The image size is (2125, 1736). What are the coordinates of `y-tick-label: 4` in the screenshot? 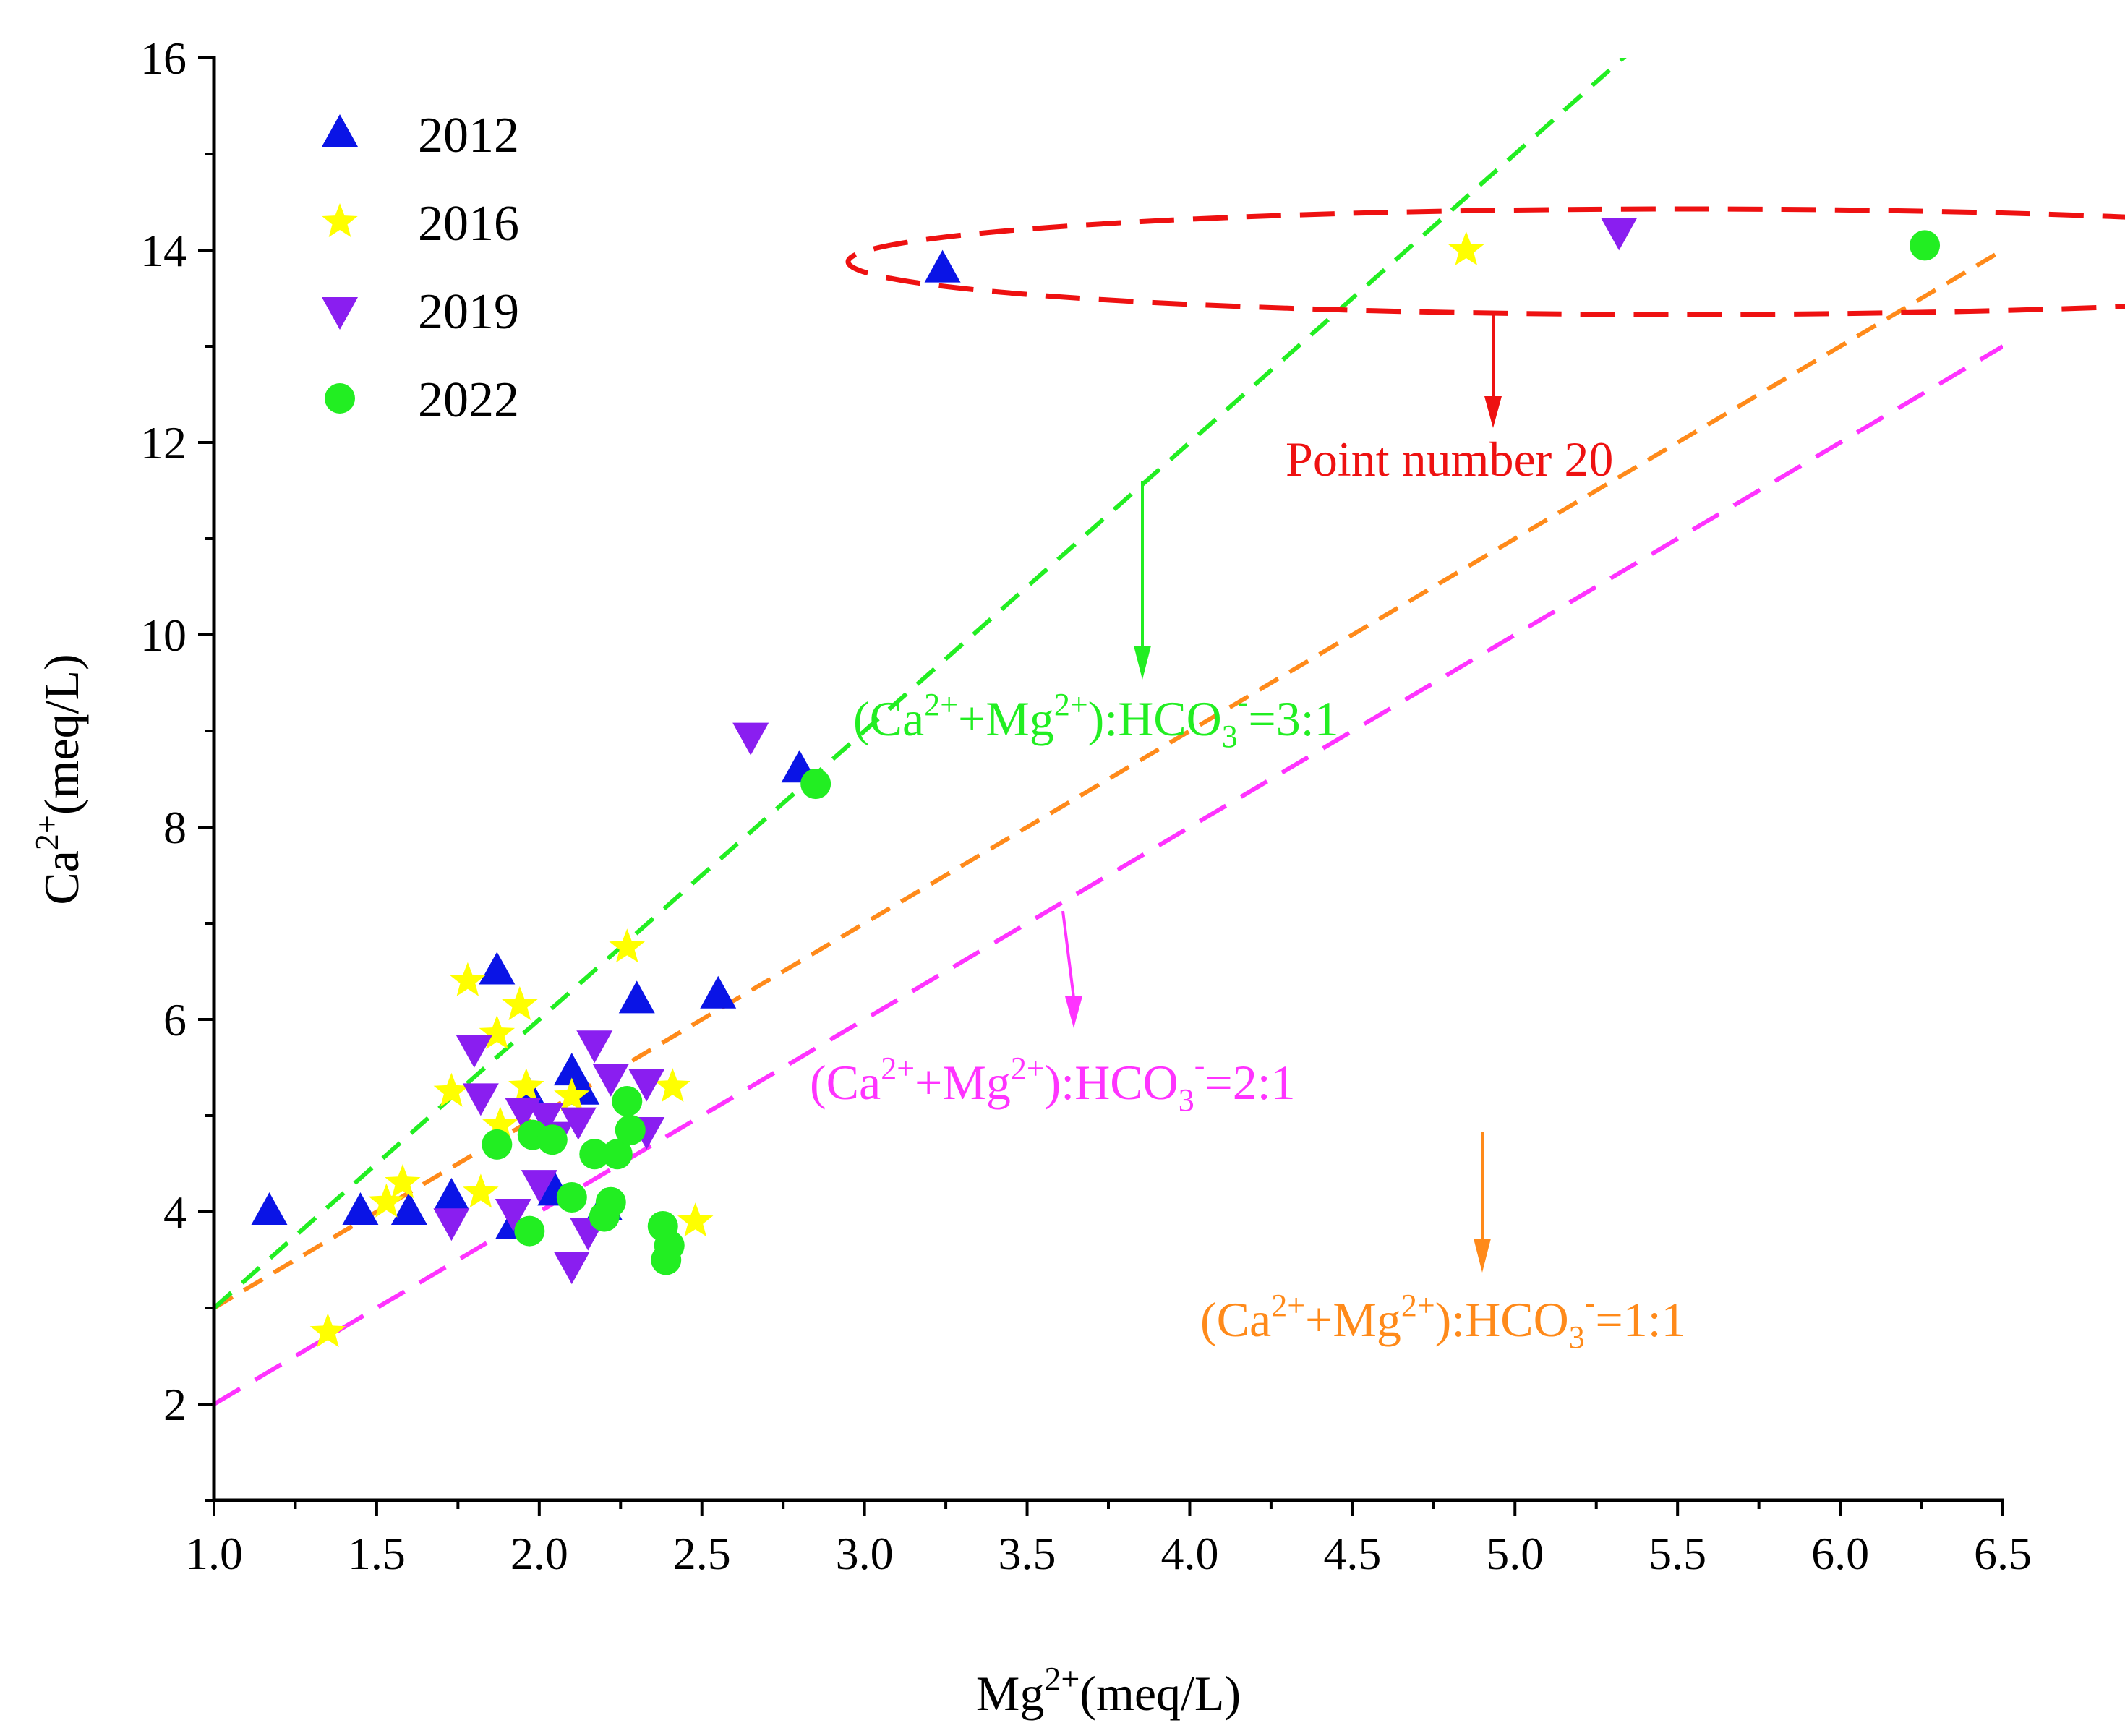 It's located at (175, 1212).